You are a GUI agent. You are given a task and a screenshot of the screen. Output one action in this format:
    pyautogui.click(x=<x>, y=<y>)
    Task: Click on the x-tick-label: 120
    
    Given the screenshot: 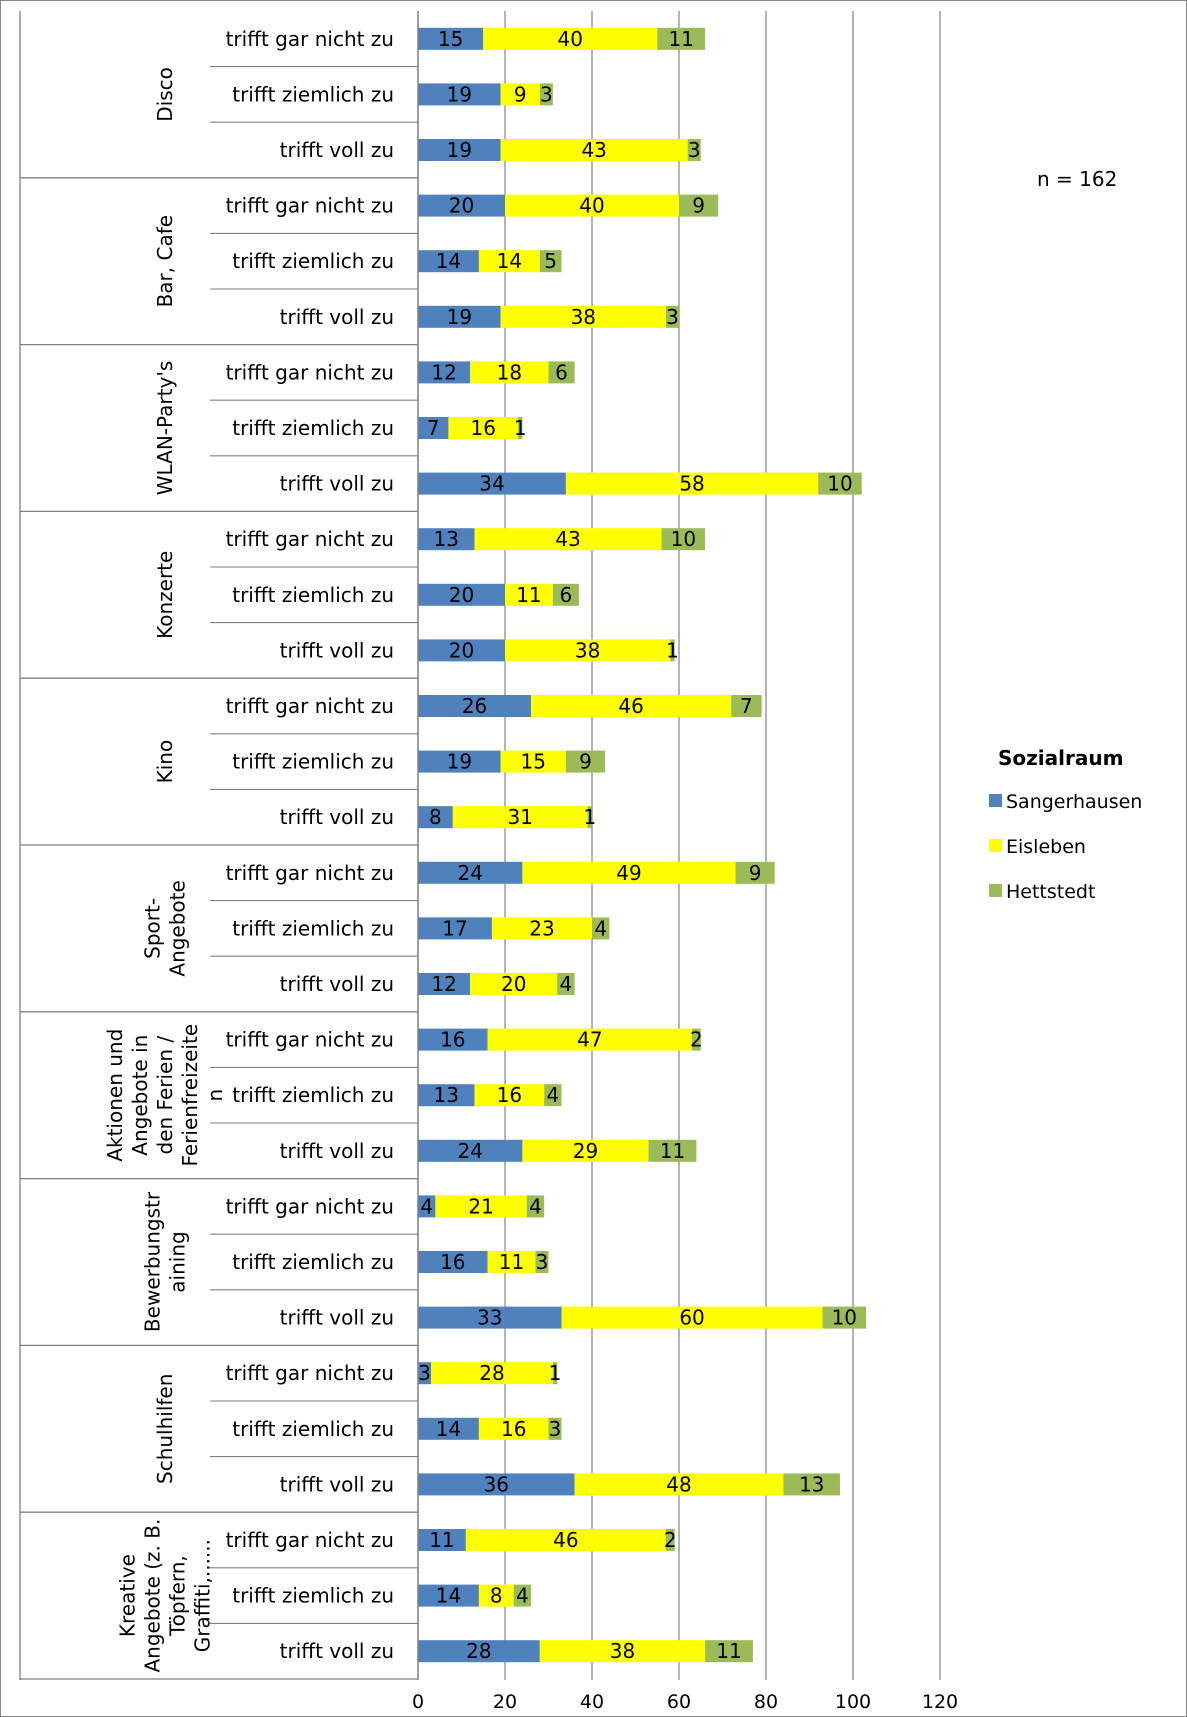 What is the action you would take?
    pyautogui.click(x=940, y=1702)
    